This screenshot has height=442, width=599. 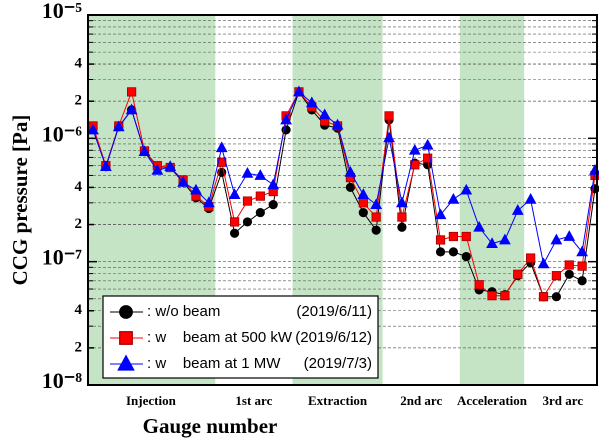 I want to click on legend-label: : w beam at 500 kW, so click(x=220, y=337).